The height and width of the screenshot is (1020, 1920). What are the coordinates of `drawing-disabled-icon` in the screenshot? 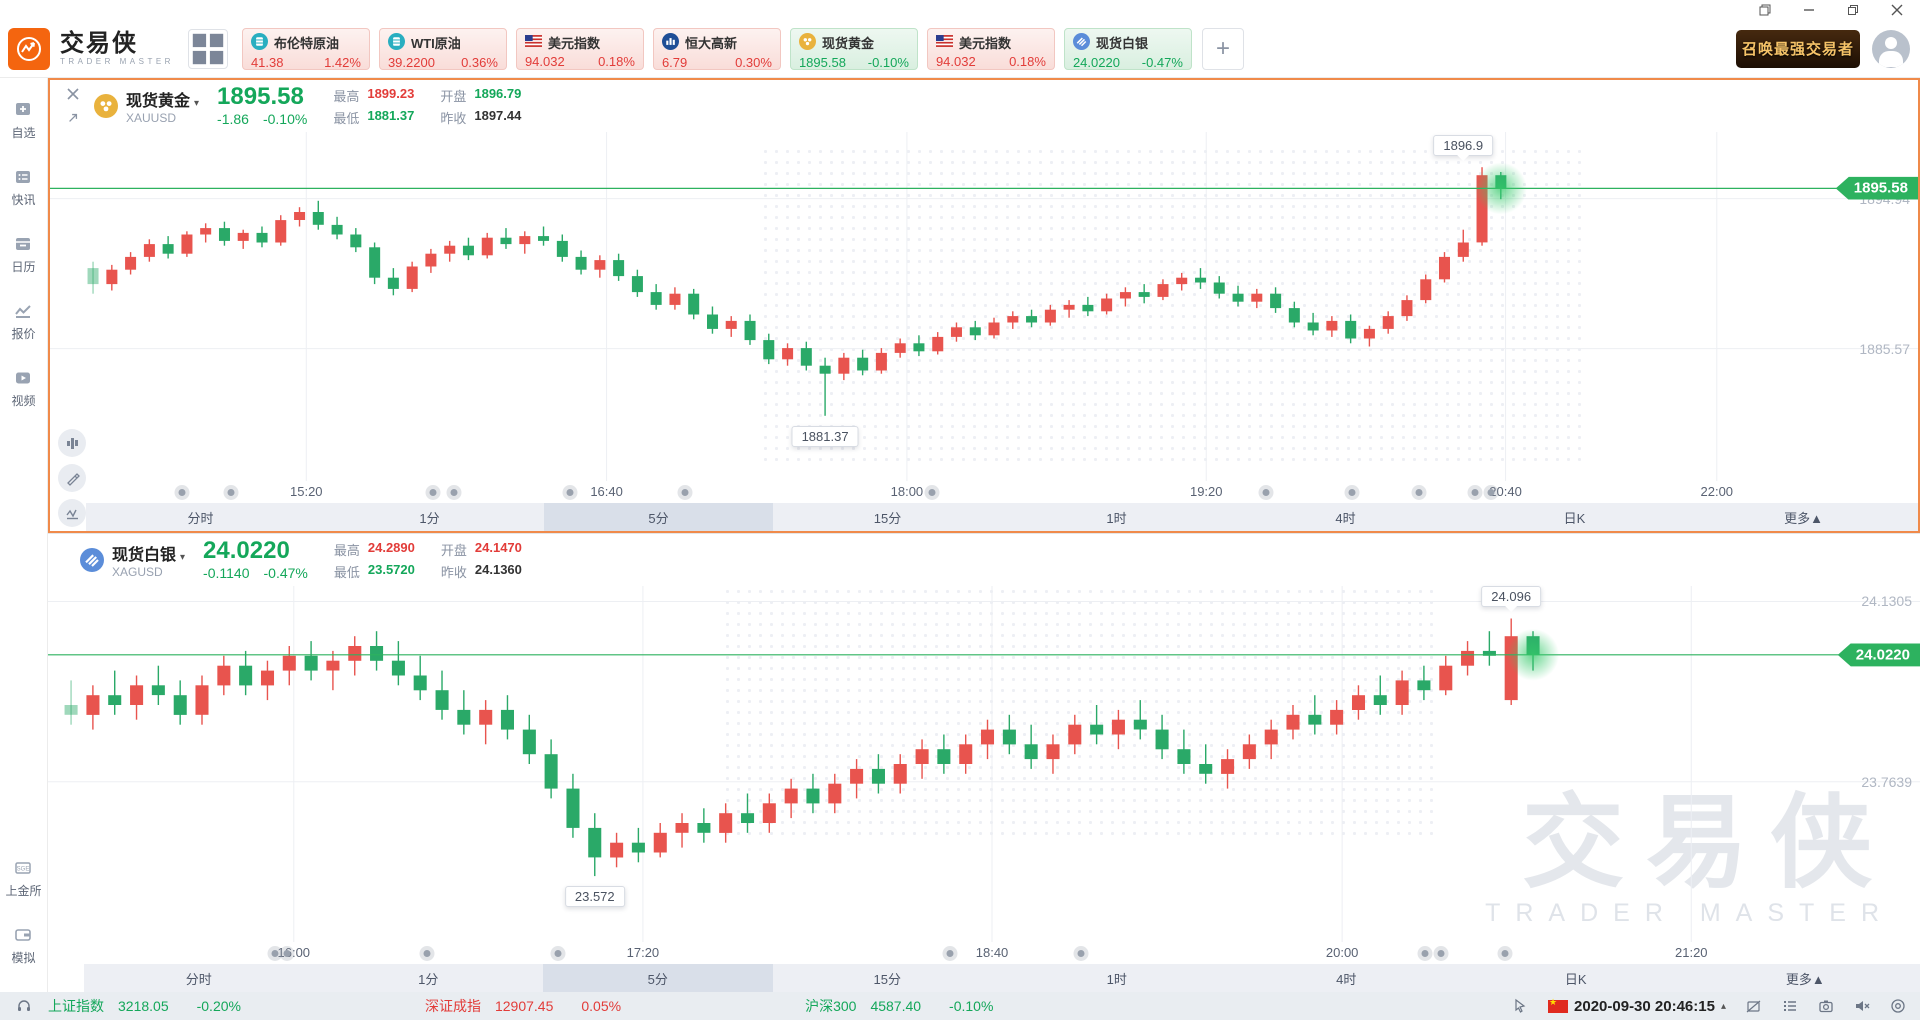 It's located at (1754, 1006).